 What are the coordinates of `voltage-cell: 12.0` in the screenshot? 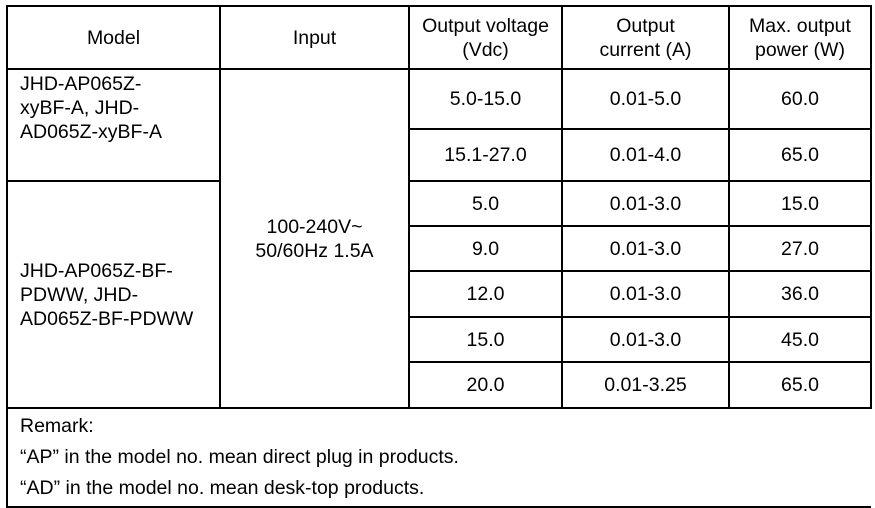 It's located at (485, 294).